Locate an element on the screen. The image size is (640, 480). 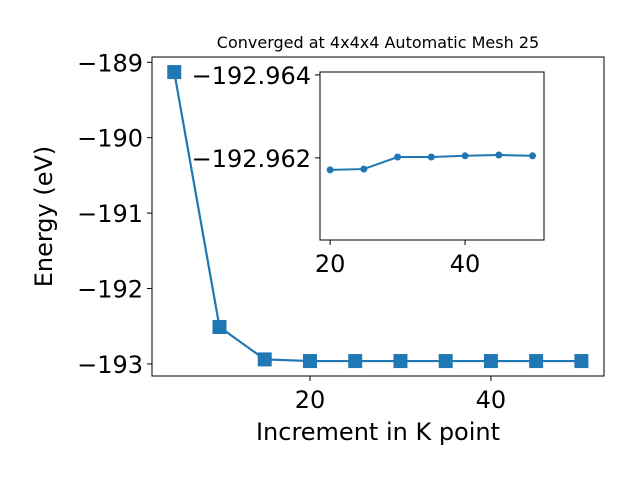
y-tick-label: −192 is located at coordinates (110, 290).